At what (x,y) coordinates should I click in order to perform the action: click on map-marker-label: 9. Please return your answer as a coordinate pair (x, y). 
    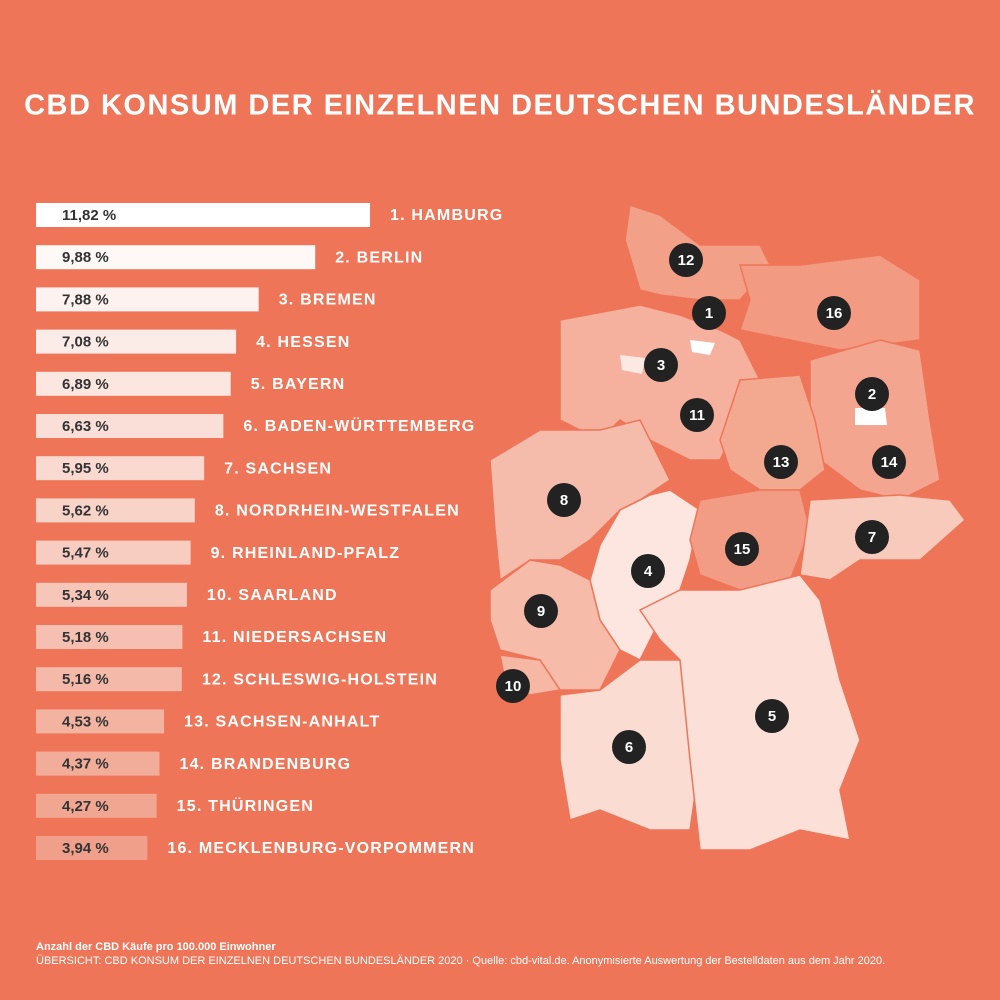
    Looking at the image, I should click on (541, 611).